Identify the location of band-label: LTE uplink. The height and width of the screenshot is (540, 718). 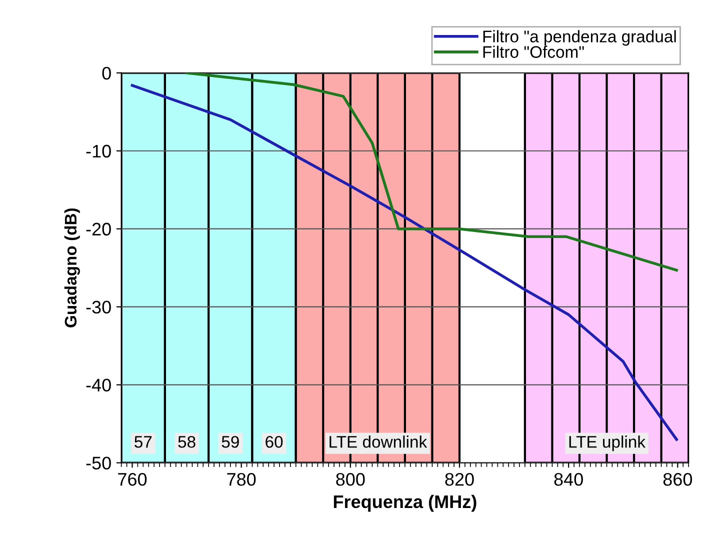
(607, 444).